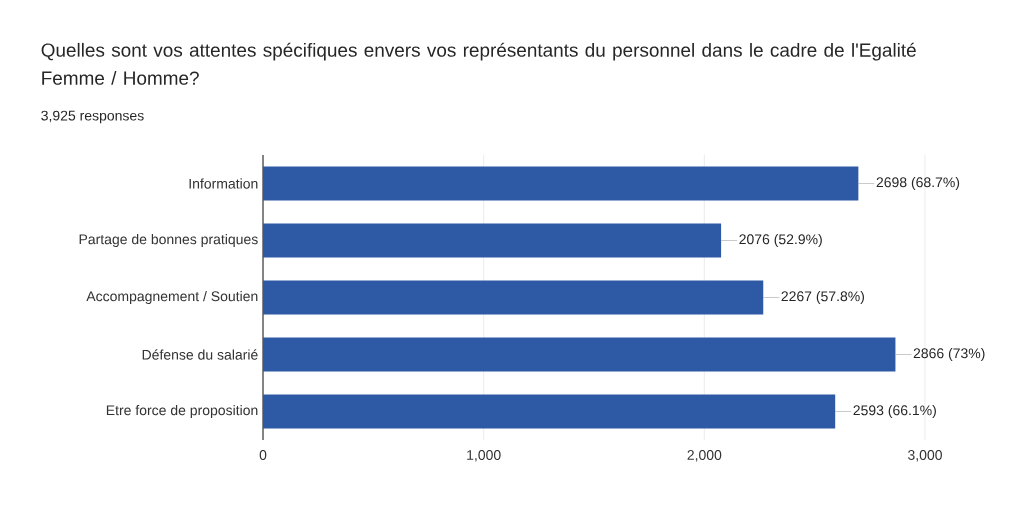 The height and width of the screenshot is (520, 1024). I want to click on data-label: 2267 (57.8%), so click(822, 297).